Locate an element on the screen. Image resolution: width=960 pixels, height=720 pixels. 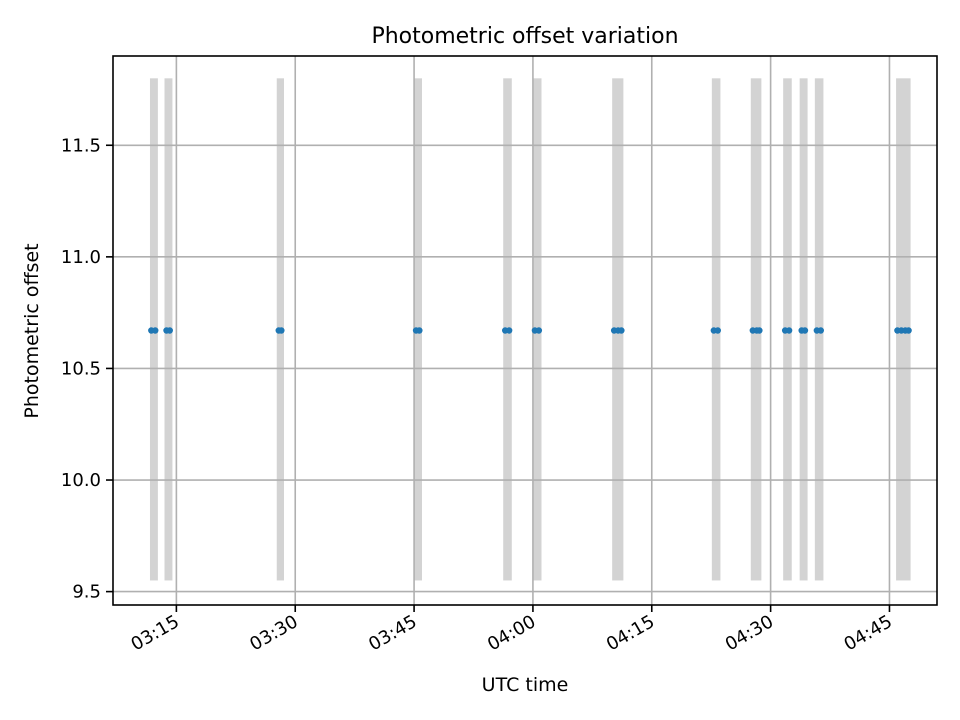
y-tick-label-2: 10.5 is located at coordinates (81, 368).